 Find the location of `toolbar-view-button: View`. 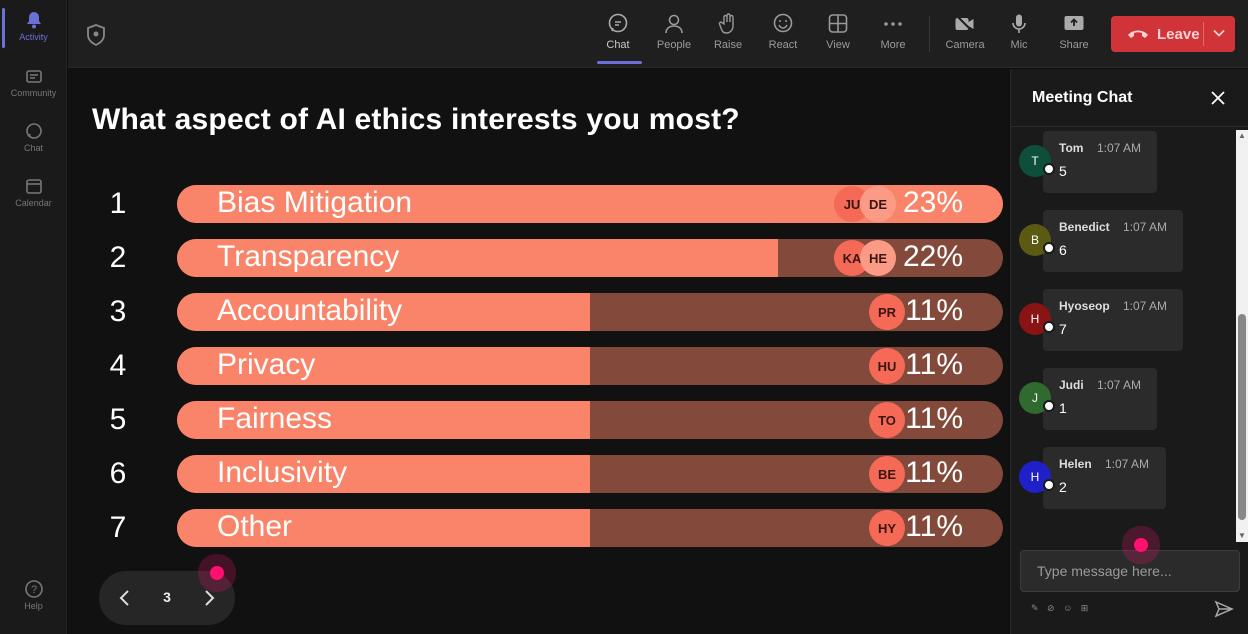

toolbar-view-button: View is located at coordinates (838, 31).